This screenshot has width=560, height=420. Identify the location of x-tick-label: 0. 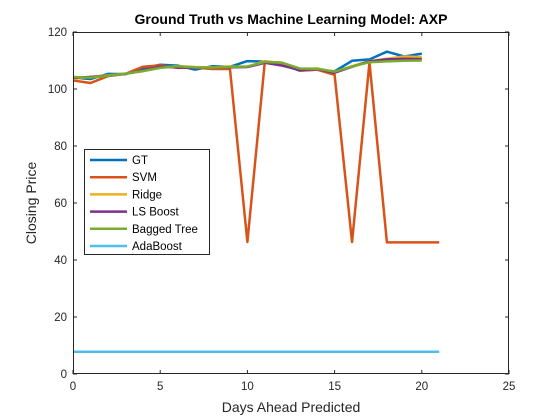
(73, 387).